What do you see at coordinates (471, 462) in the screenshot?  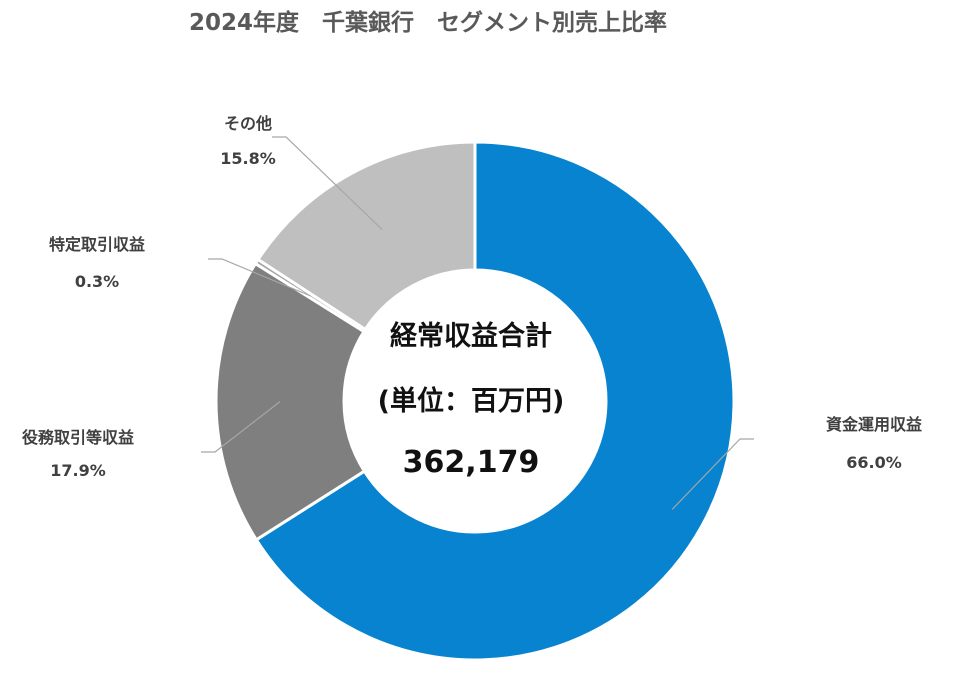 I see `center-total: 362,179` at bounding box center [471, 462].